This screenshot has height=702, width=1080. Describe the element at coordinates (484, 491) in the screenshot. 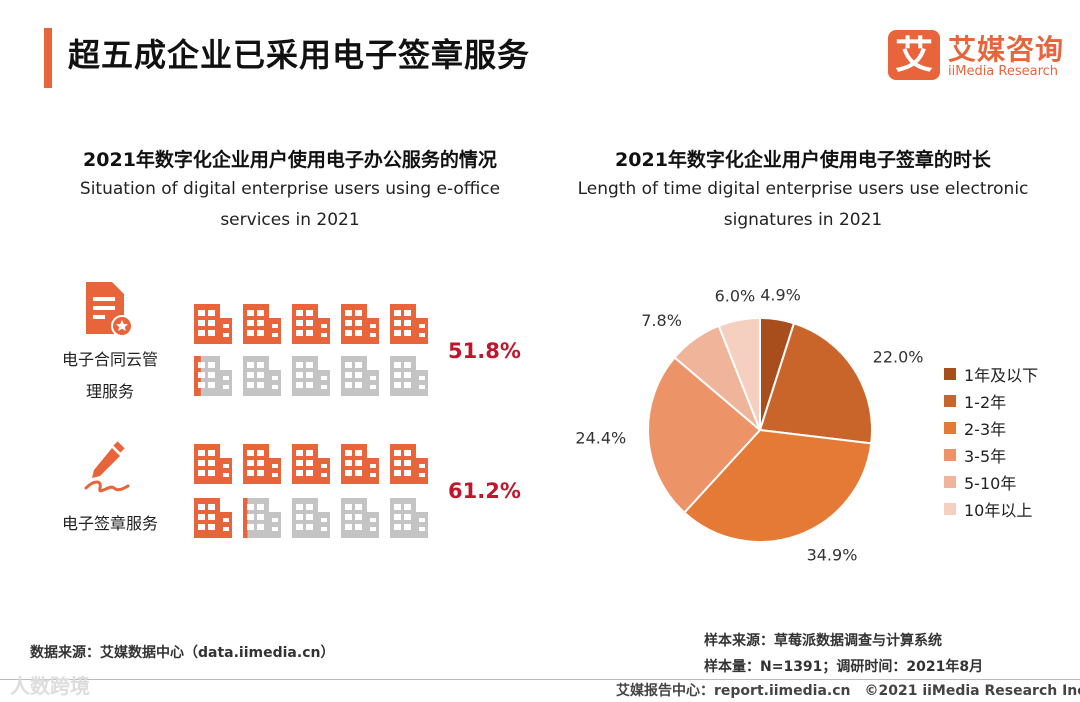

I see `pct-esign: 61.2%` at that location.